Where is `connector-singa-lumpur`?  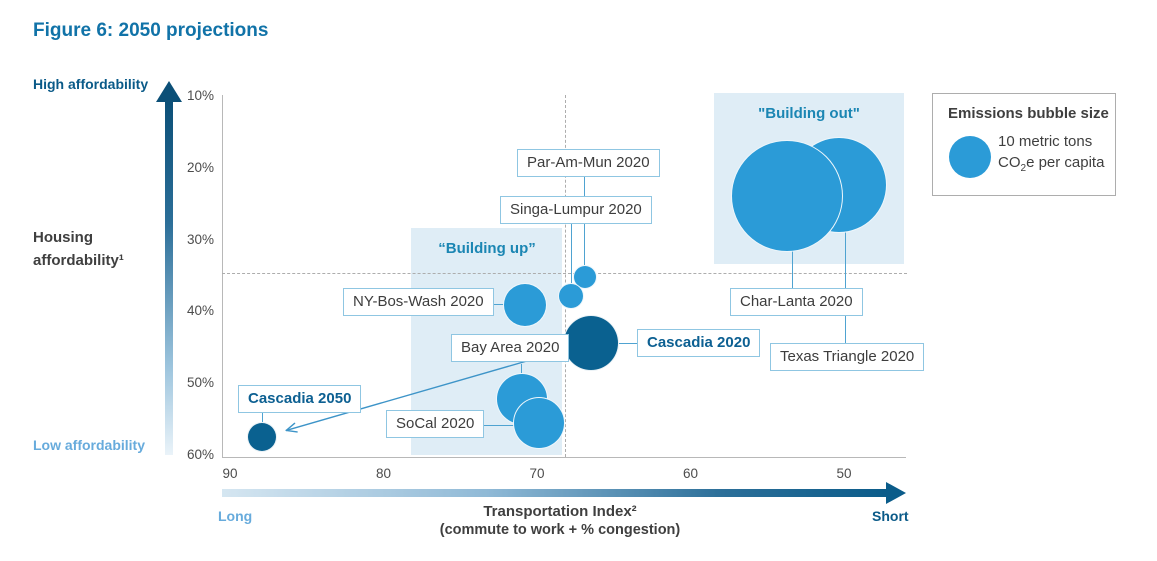
connector-singa-lumpur is located at coordinates (572, 253).